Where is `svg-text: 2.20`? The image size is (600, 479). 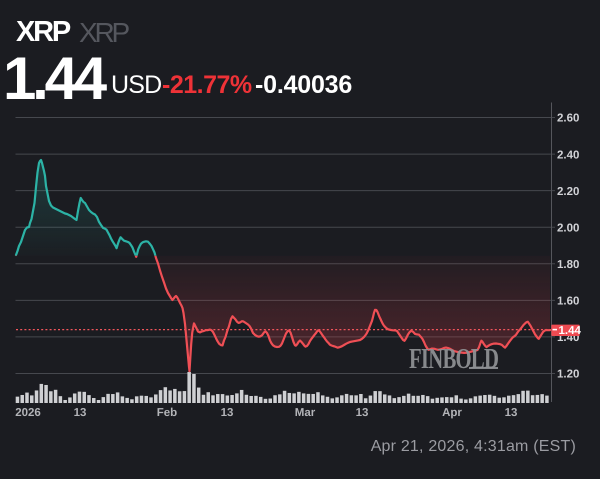
svg-text: 2.20 is located at coordinates (568, 192).